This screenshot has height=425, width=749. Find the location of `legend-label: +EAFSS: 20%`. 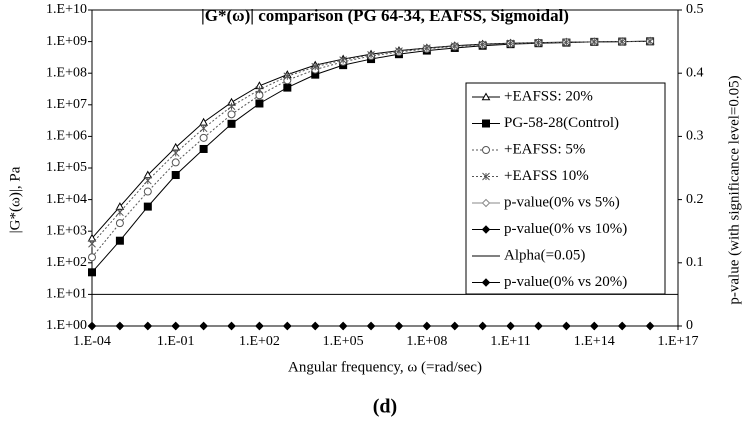

legend-label: +EAFSS: 20% is located at coordinates (548, 96).